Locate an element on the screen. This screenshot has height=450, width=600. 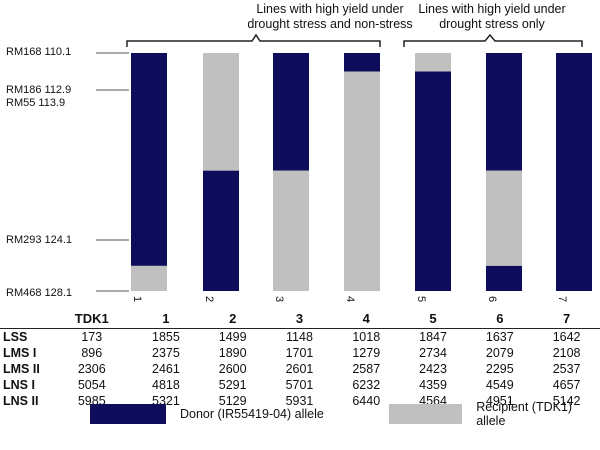
table-header-cell: 2 is located at coordinates (233, 319).